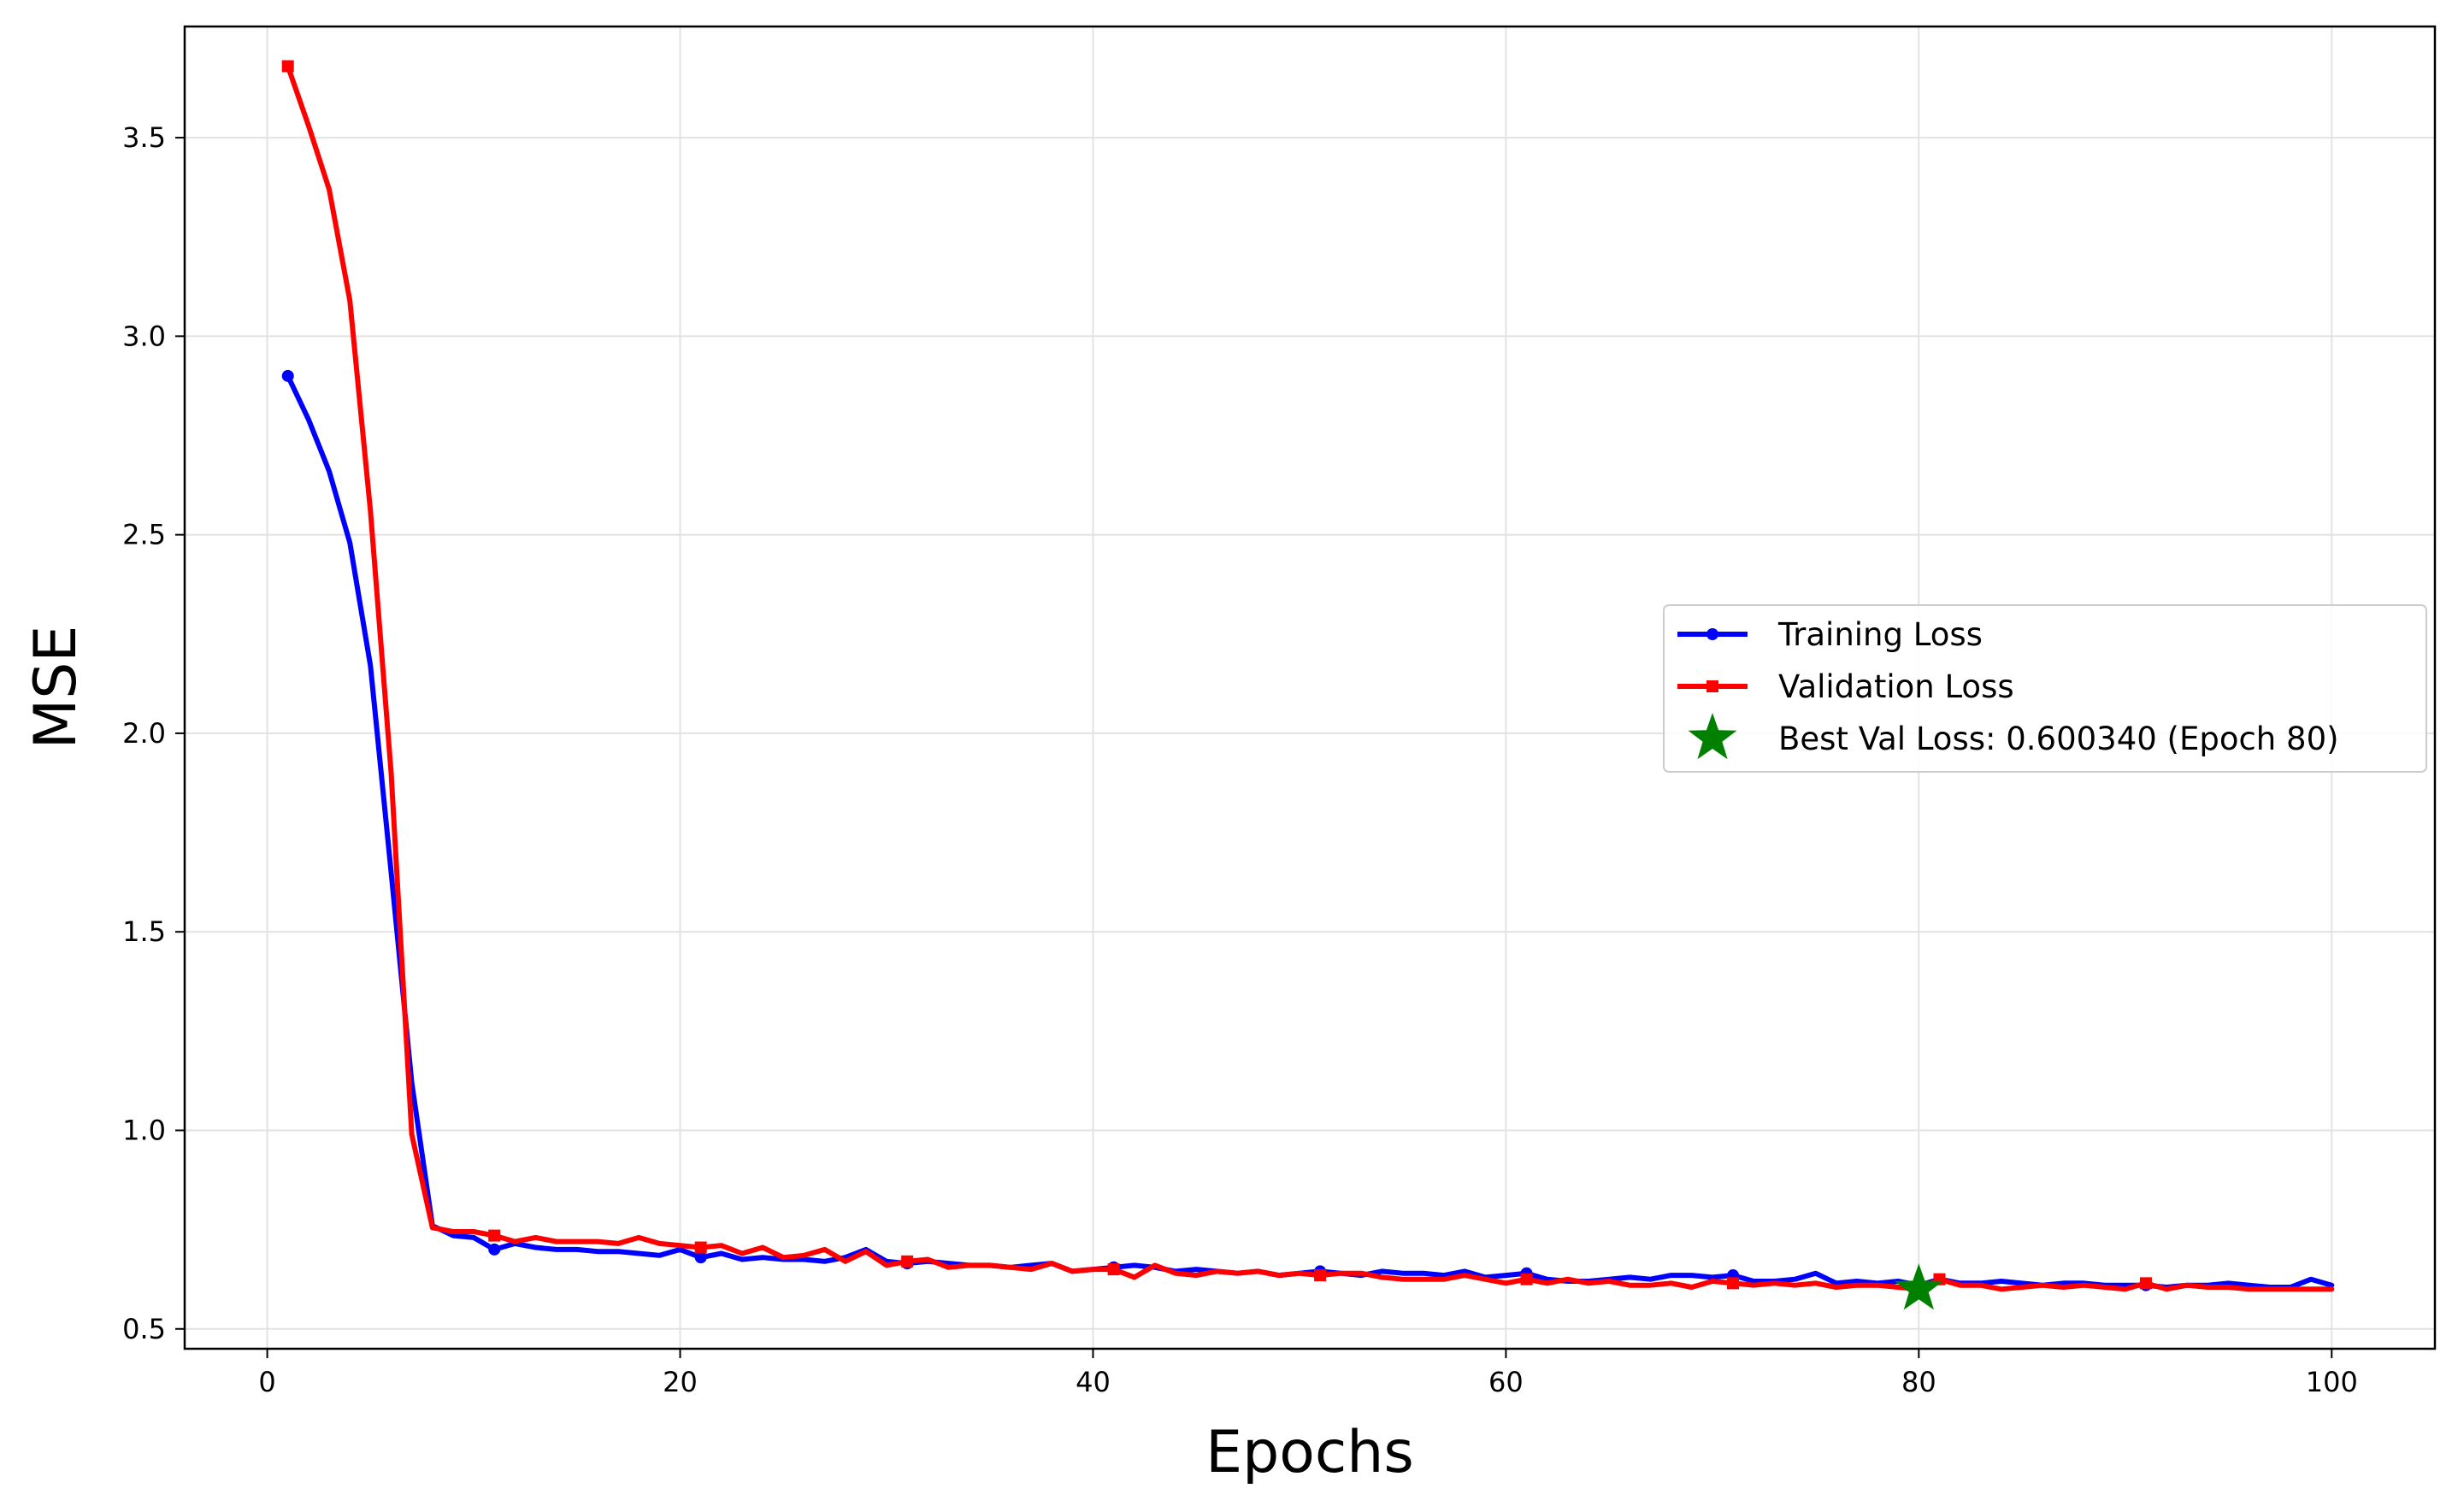 This screenshot has width=2458, height=1512. Describe the element at coordinates (1896, 686) in the screenshot. I see `legend-label: Validation Loss` at that location.